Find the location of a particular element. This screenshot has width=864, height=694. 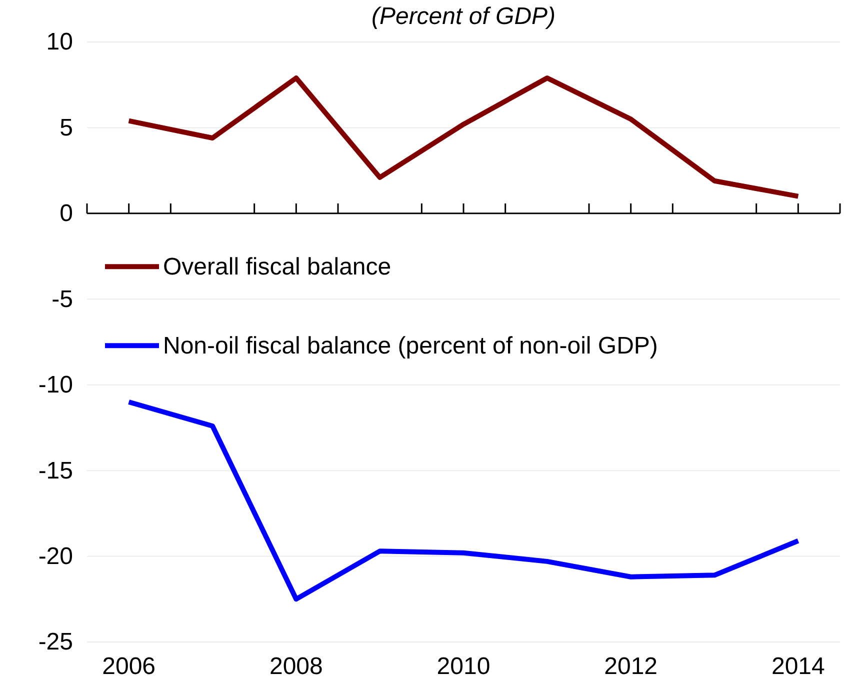

y-tick-label: 5 is located at coordinates (66, 128).